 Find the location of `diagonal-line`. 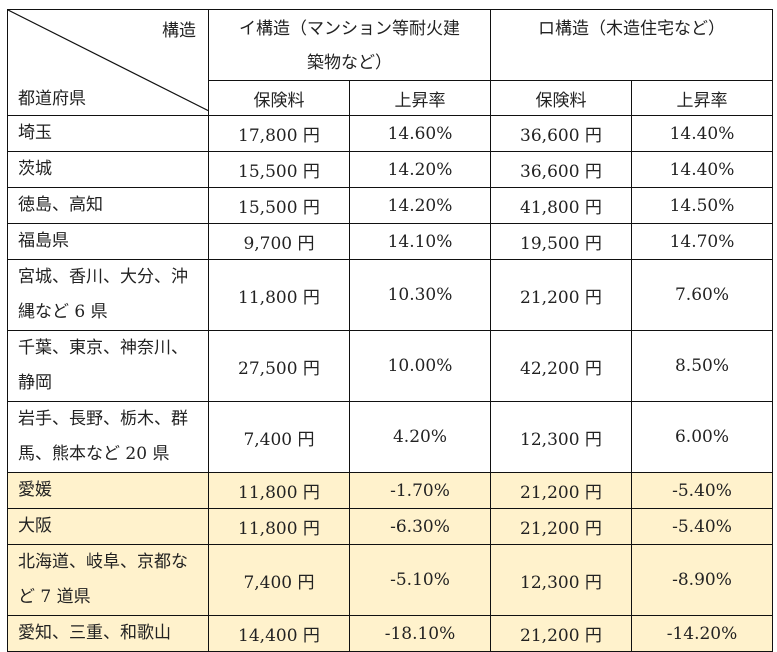

diagonal-line is located at coordinates (108, 60).